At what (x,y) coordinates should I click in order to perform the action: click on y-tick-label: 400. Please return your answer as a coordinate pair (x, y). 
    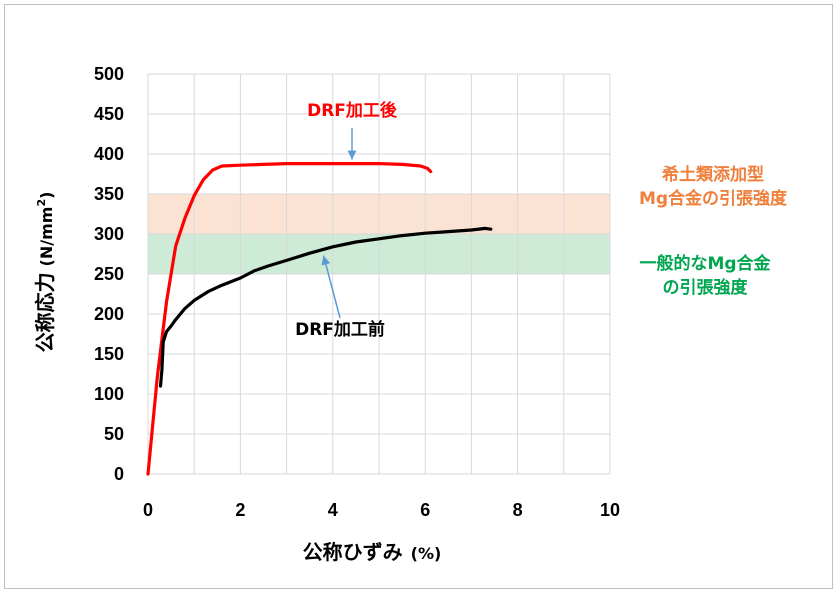
    Looking at the image, I should click on (109, 154).